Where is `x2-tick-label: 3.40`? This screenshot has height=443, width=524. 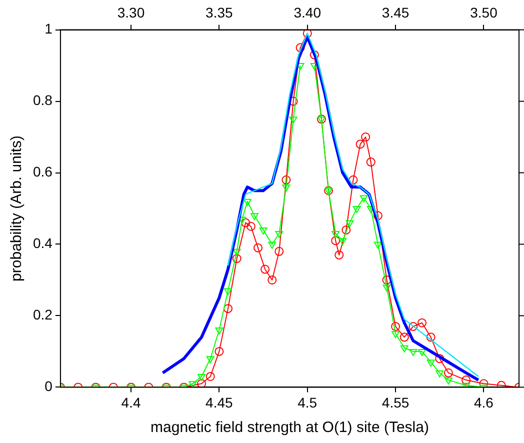 x2-tick-label: 3.40 is located at coordinates (308, 12).